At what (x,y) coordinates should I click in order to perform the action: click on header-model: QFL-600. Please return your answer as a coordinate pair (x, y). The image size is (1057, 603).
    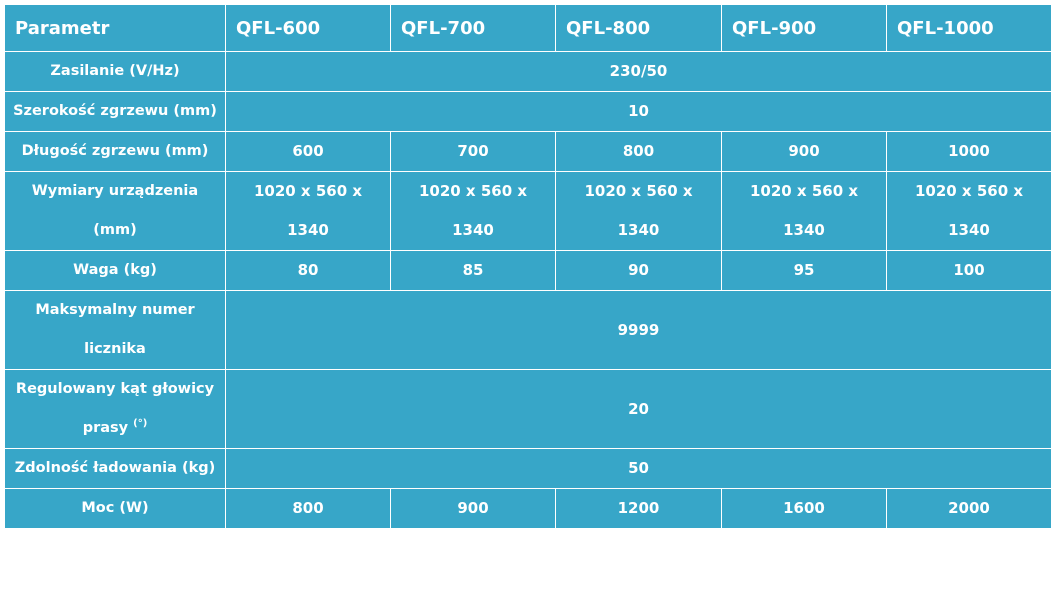
    Looking at the image, I should click on (308, 28).